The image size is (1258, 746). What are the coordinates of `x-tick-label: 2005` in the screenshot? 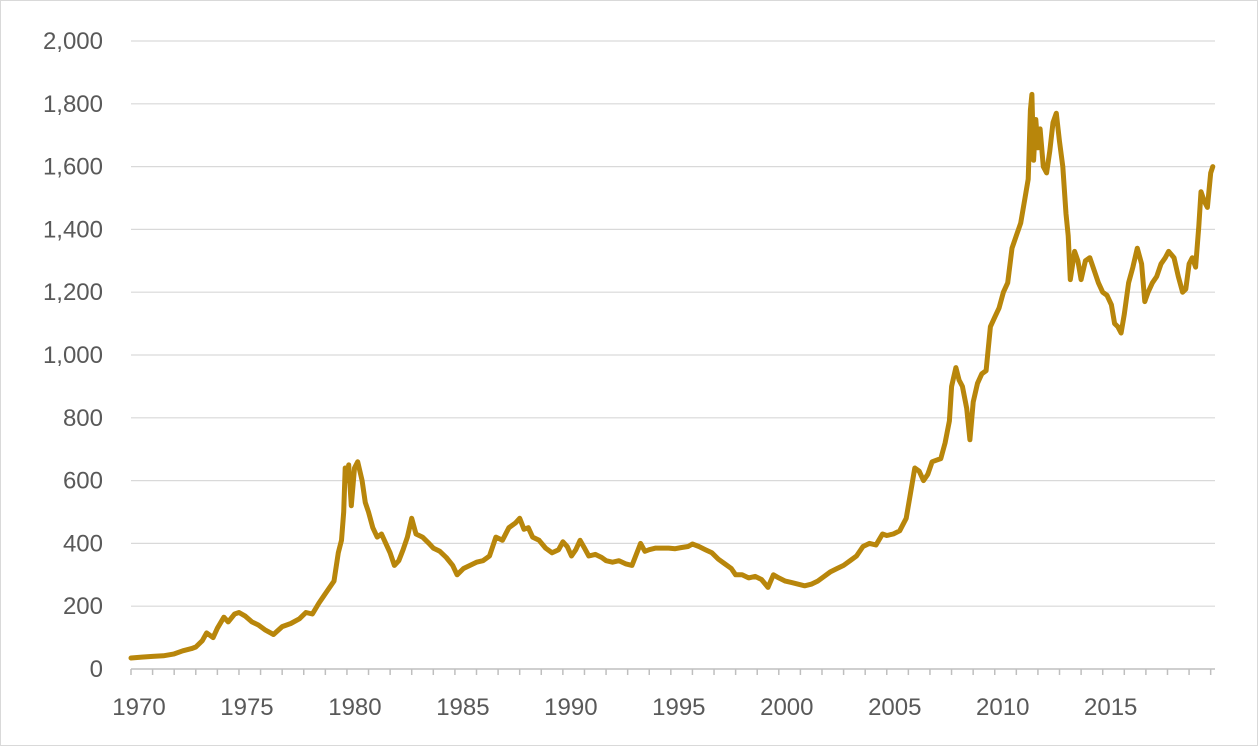 It's located at (894, 707).